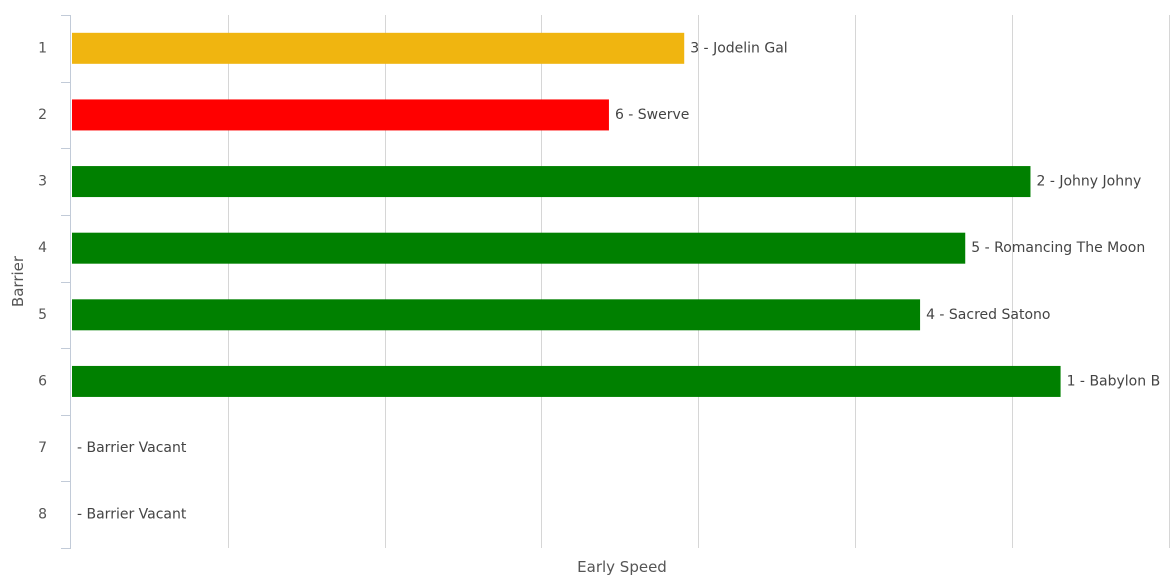 Image resolution: width=1174 pixels, height=576 pixels. Describe the element at coordinates (1114, 381) in the screenshot. I see `data-label-barrier-6: 1 - Babylon B` at that location.